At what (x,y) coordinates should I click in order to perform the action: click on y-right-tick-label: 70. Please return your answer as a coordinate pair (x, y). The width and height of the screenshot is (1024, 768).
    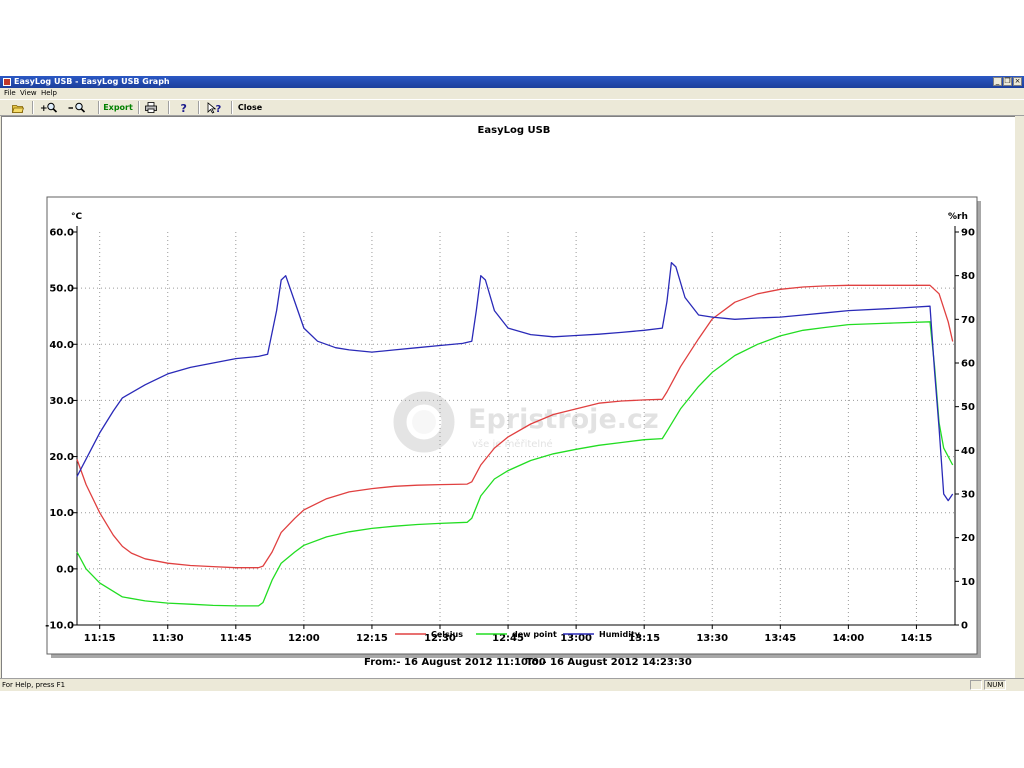
    Looking at the image, I should click on (968, 320).